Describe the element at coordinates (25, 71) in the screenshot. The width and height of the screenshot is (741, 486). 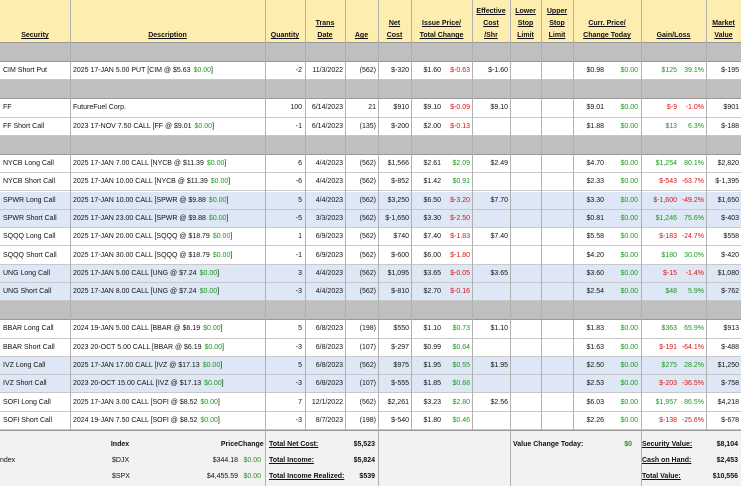
I see `cell-security: CIM Short Put` at that location.